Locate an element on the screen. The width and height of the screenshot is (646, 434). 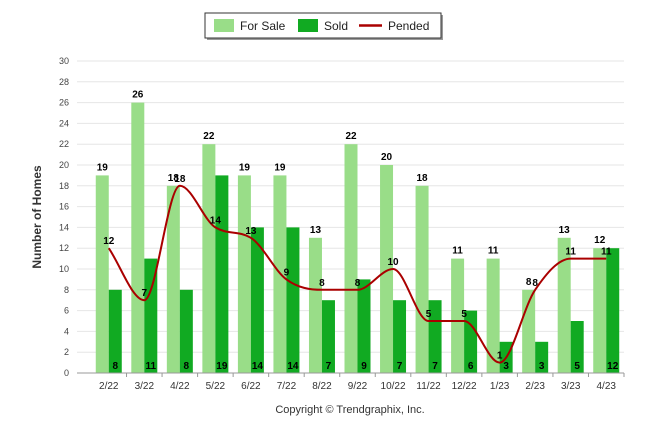
x-tick-label: 4/22 is located at coordinates (180, 386).